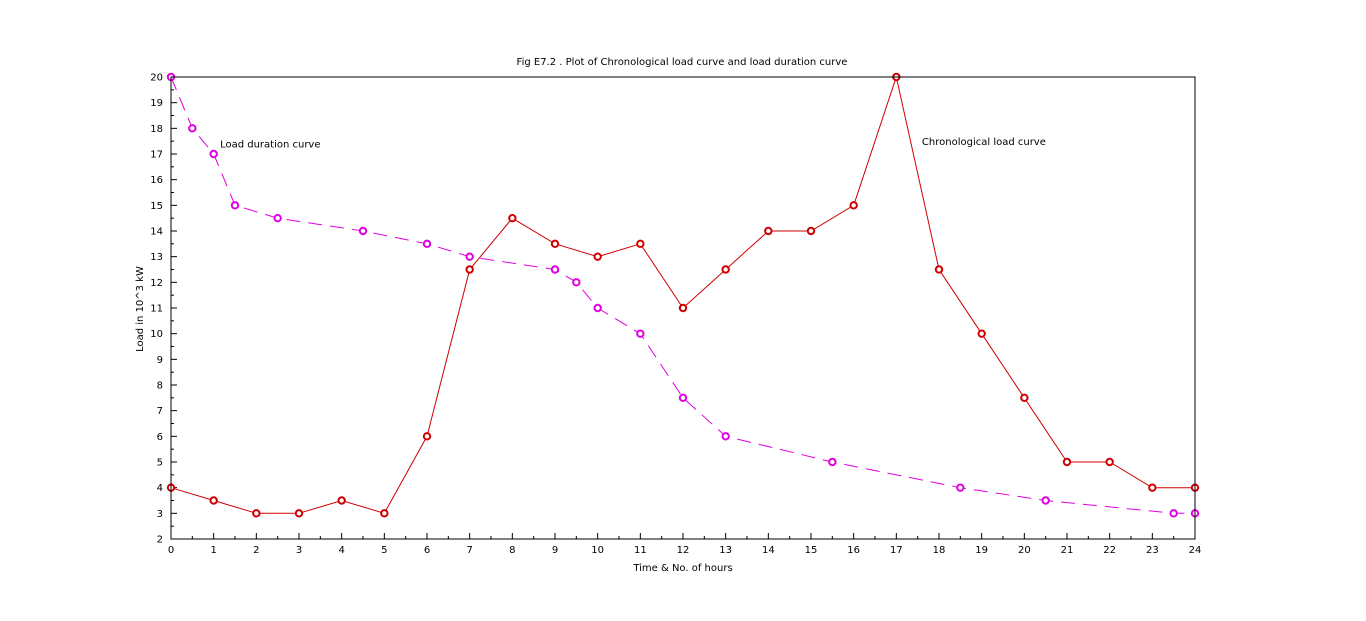 The height and width of the screenshot is (621, 1366). What do you see at coordinates (160, 463) in the screenshot?
I see `y-tick-label: 5` at bounding box center [160, 463].